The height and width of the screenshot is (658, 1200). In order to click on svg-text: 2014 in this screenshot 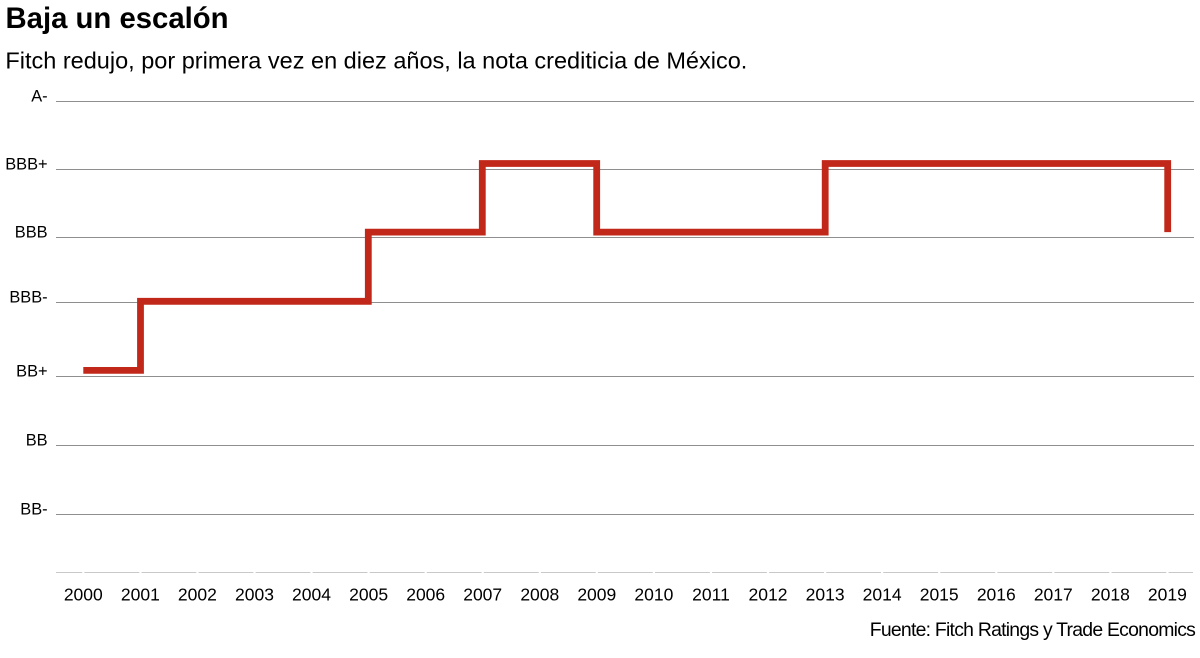, I will do `click(882, 594)`.